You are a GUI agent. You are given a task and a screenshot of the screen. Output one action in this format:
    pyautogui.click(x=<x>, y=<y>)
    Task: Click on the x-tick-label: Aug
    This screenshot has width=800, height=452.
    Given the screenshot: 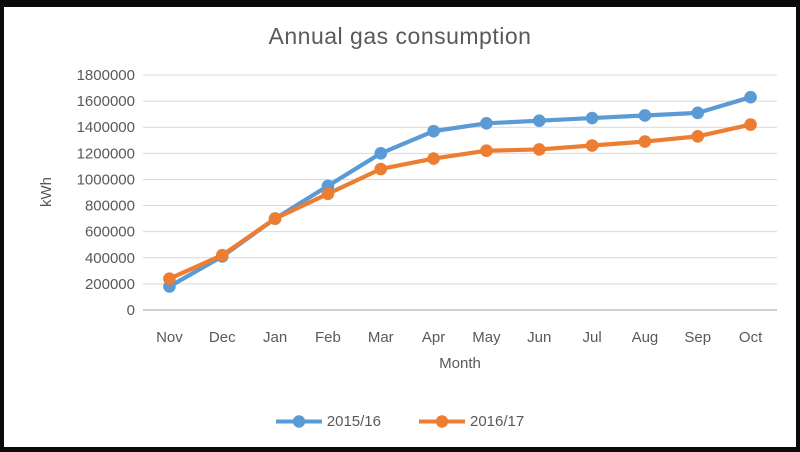 What is the action you would take?
    pyautogui.click(x=645, y=337)
    